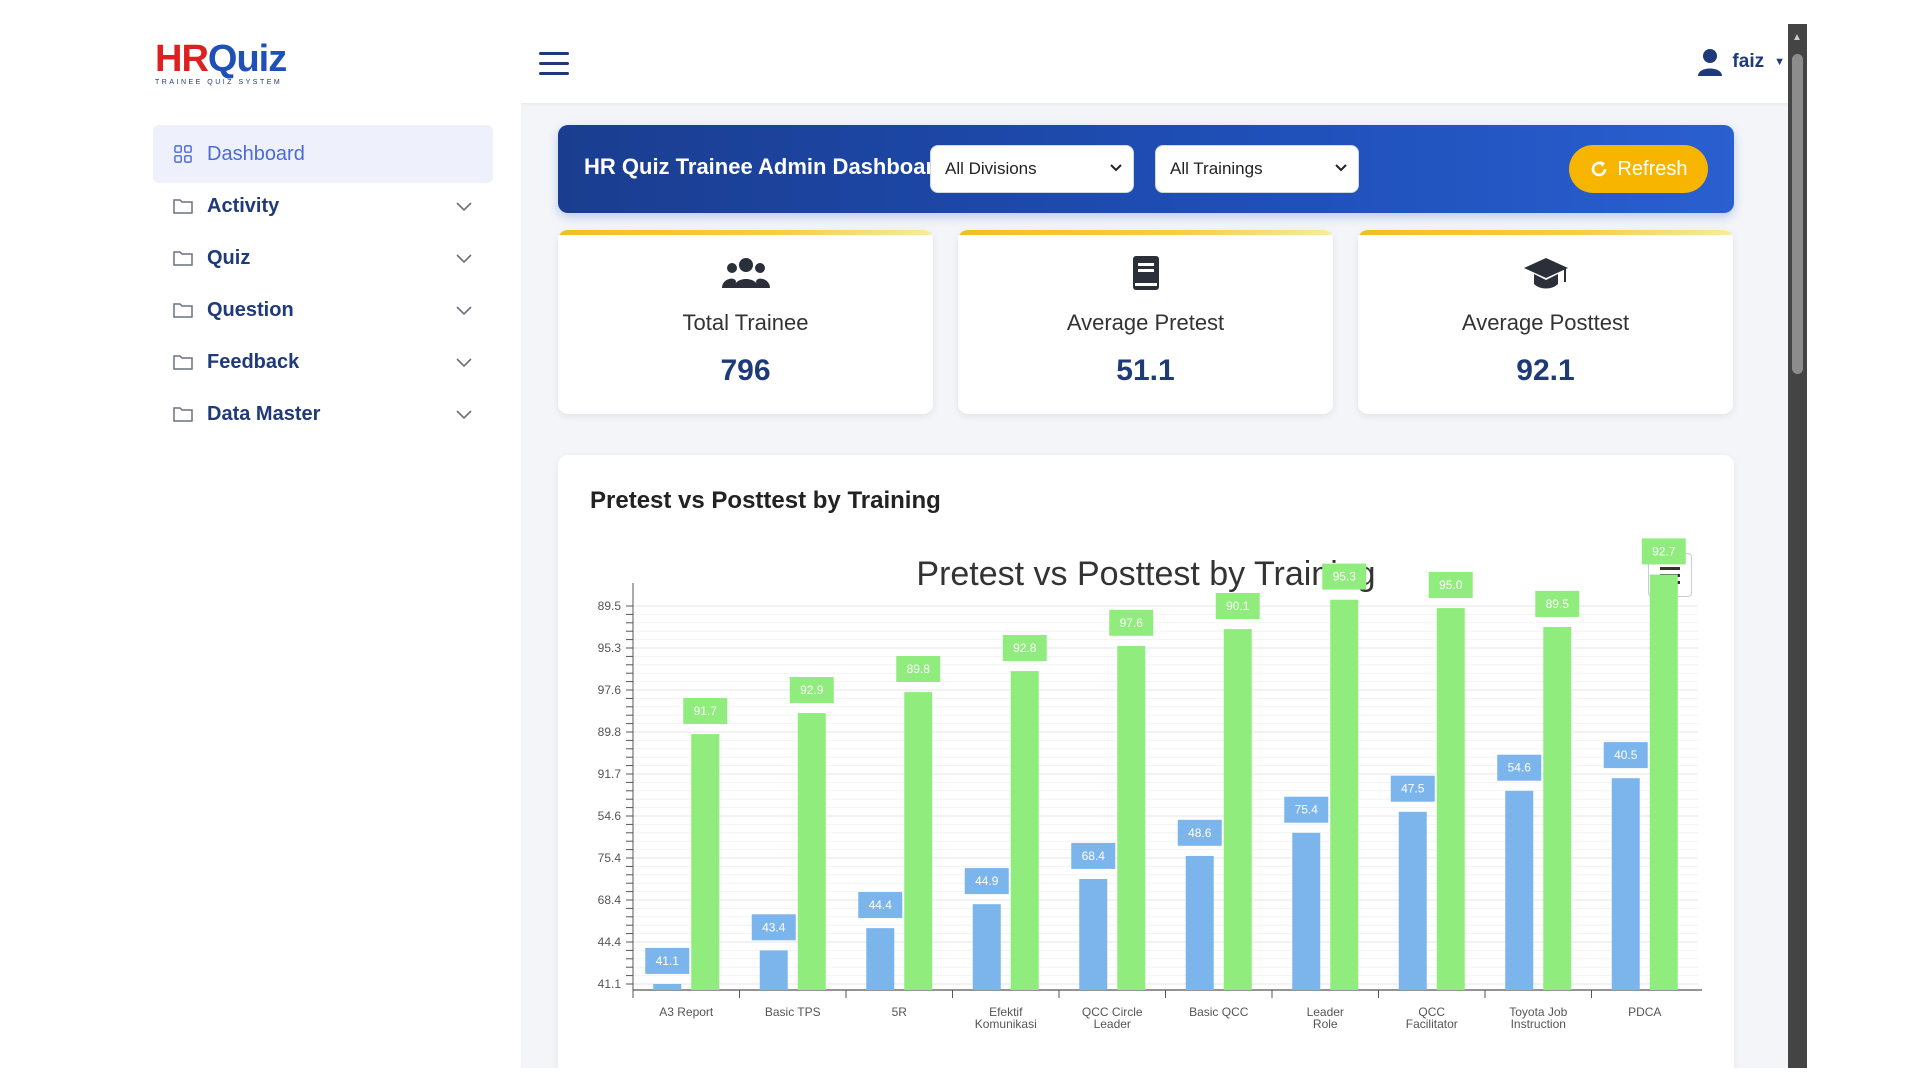 This screenshot has width=1920, height=1080. I want to click on scrollbar-thumb, so click(1797, 214).